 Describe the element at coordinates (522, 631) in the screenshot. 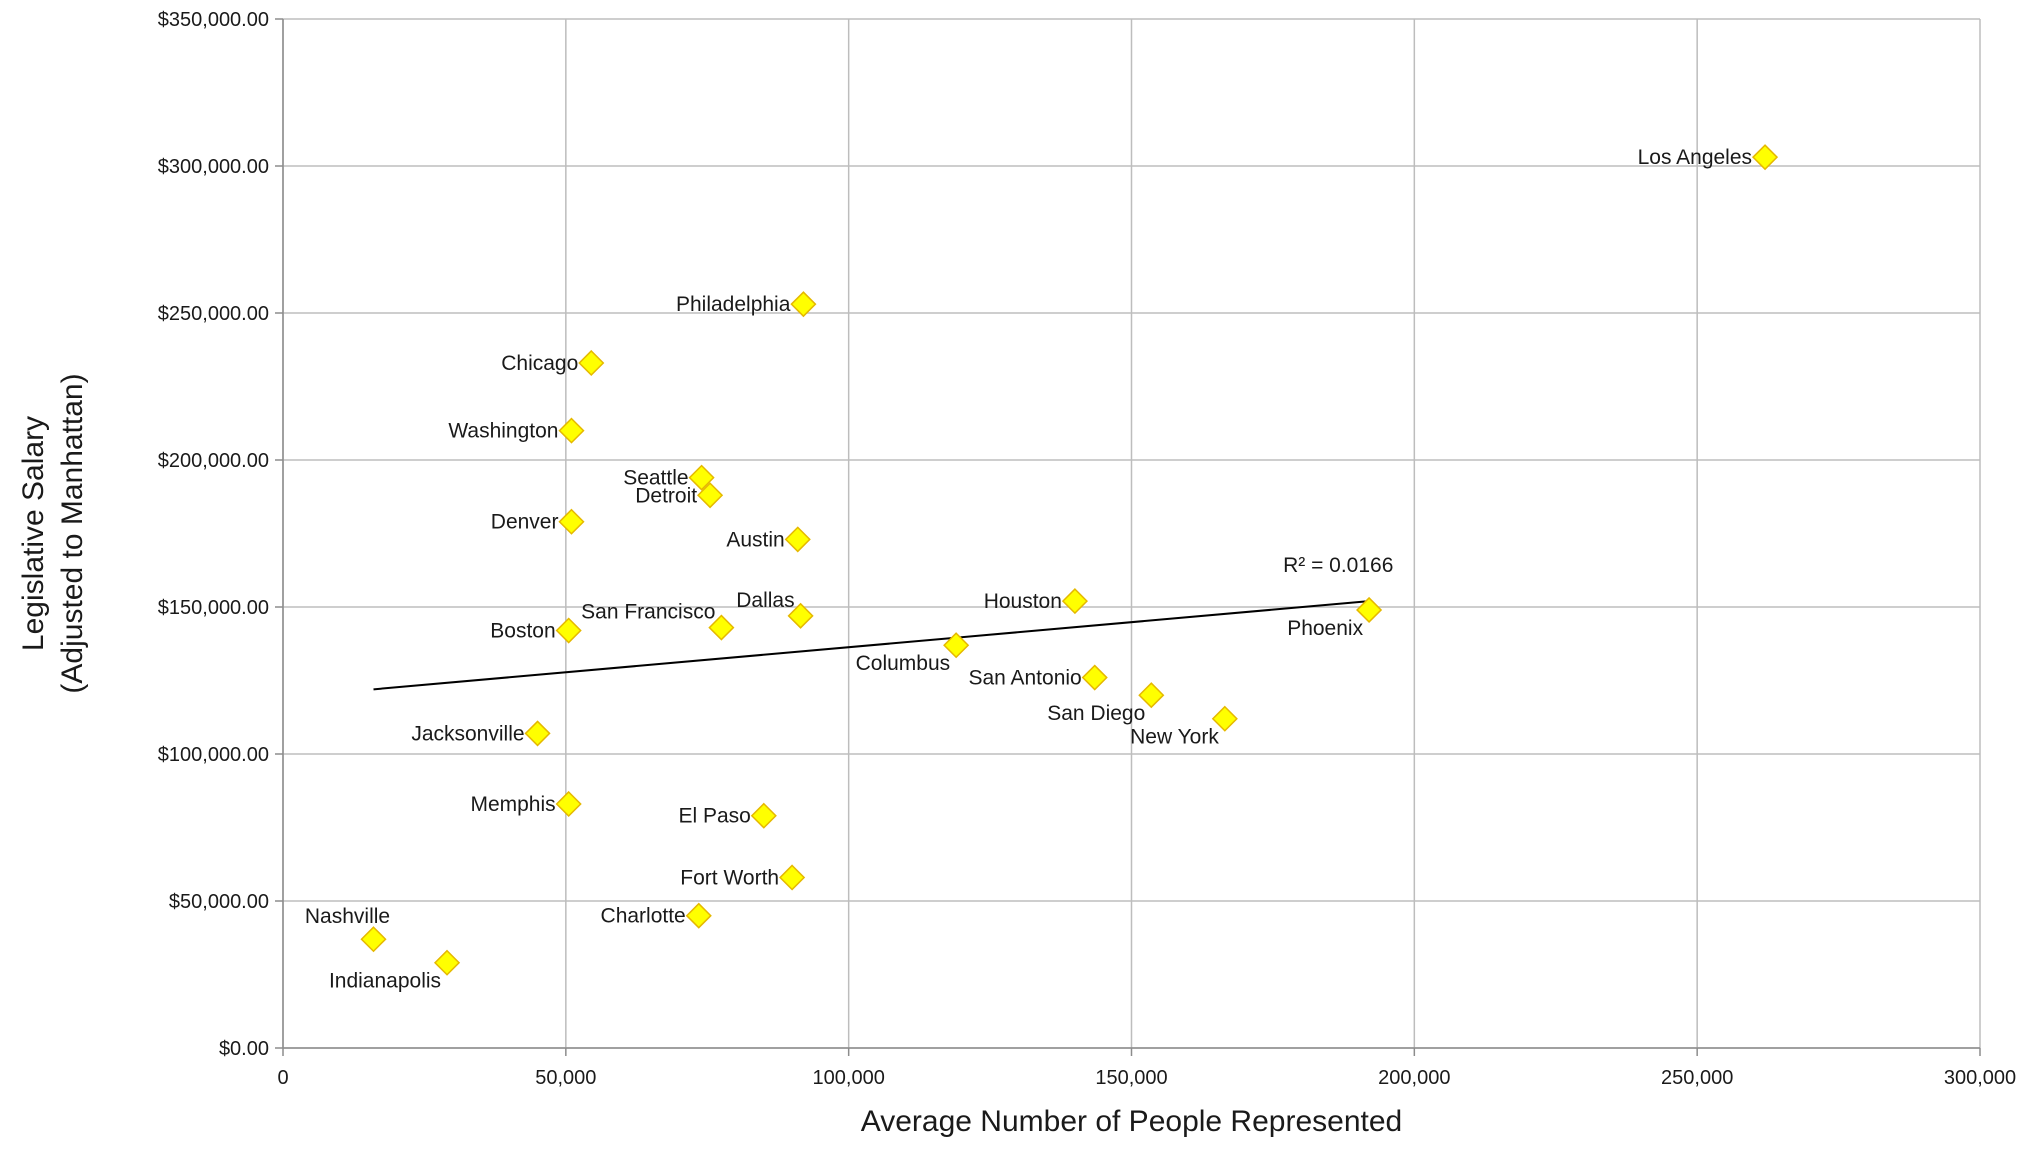

I see `point-label: Boston` at that location.